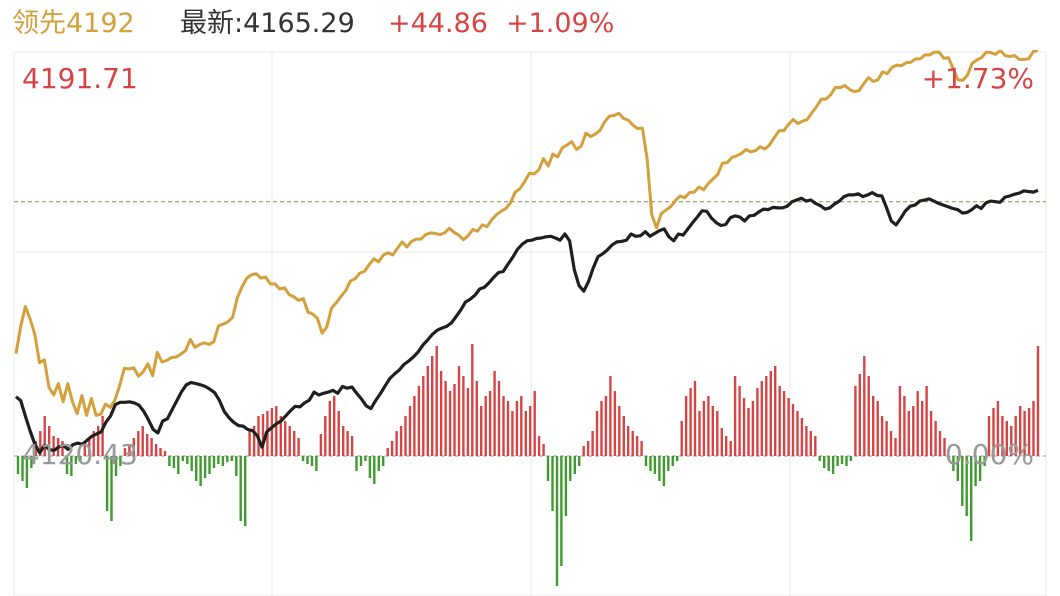  Describe the element at coordinates (530, 25) in the screenshot. I see `header-bar: 领先4192 最新:4165.29 +44.86 +1.09%` at that location.